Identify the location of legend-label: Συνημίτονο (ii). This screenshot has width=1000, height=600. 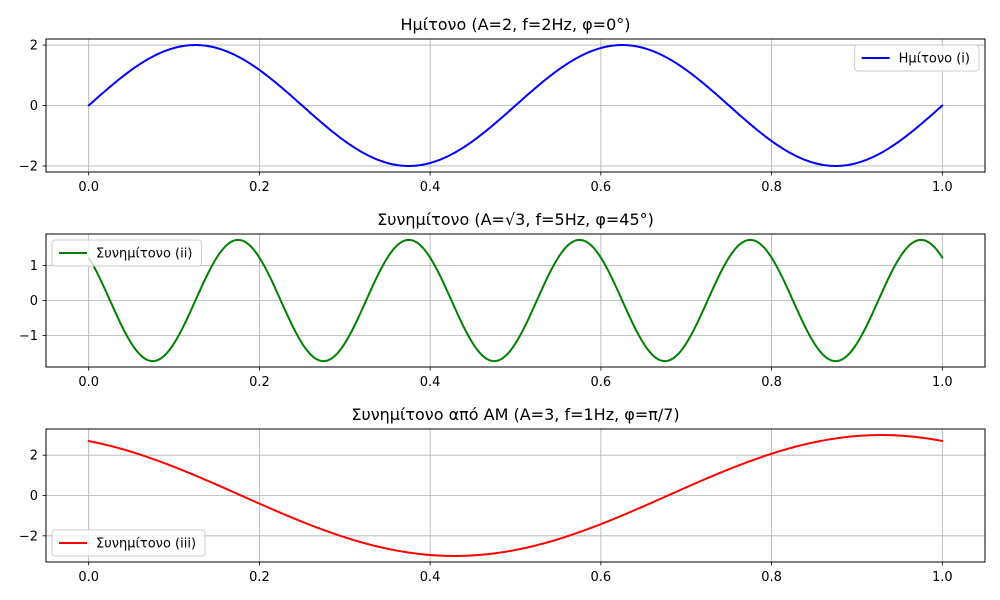
(144, 254).